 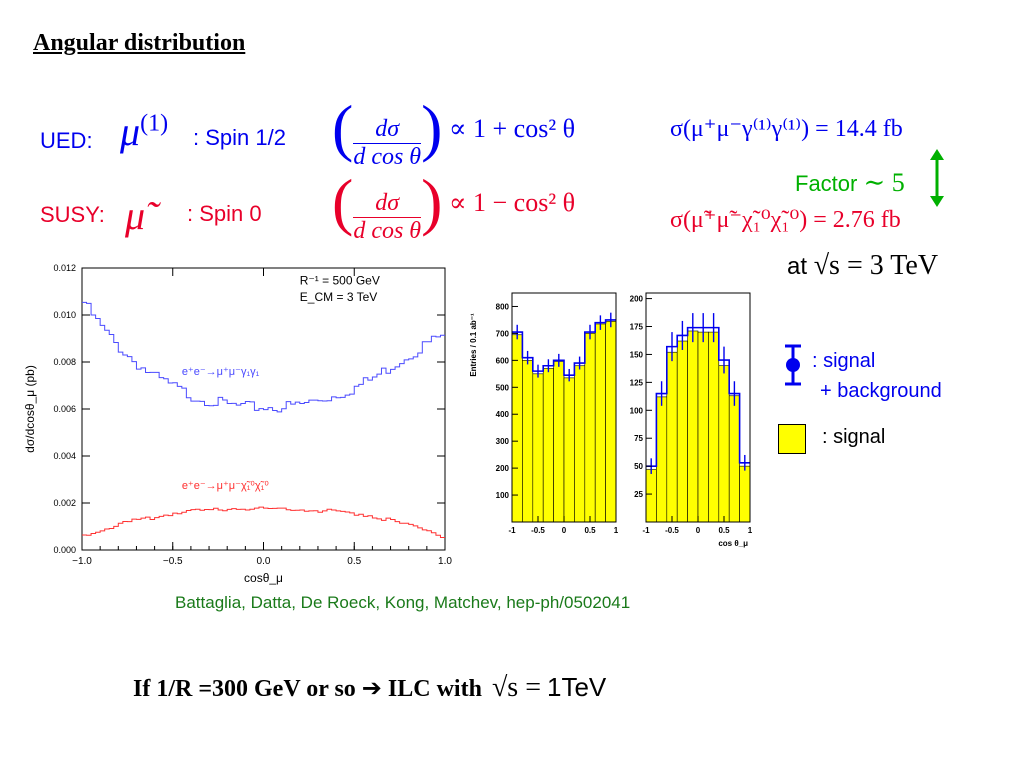 I want to click on ued-label: UED:, so click(x=66, y=140).